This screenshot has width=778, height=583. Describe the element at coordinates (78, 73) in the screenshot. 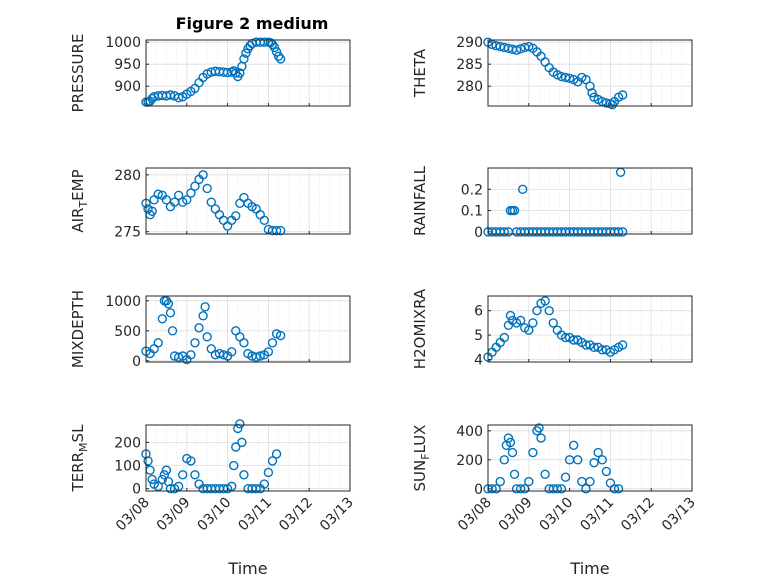

I see `panel-pressure-ylabel: PRESSURE` at that location.